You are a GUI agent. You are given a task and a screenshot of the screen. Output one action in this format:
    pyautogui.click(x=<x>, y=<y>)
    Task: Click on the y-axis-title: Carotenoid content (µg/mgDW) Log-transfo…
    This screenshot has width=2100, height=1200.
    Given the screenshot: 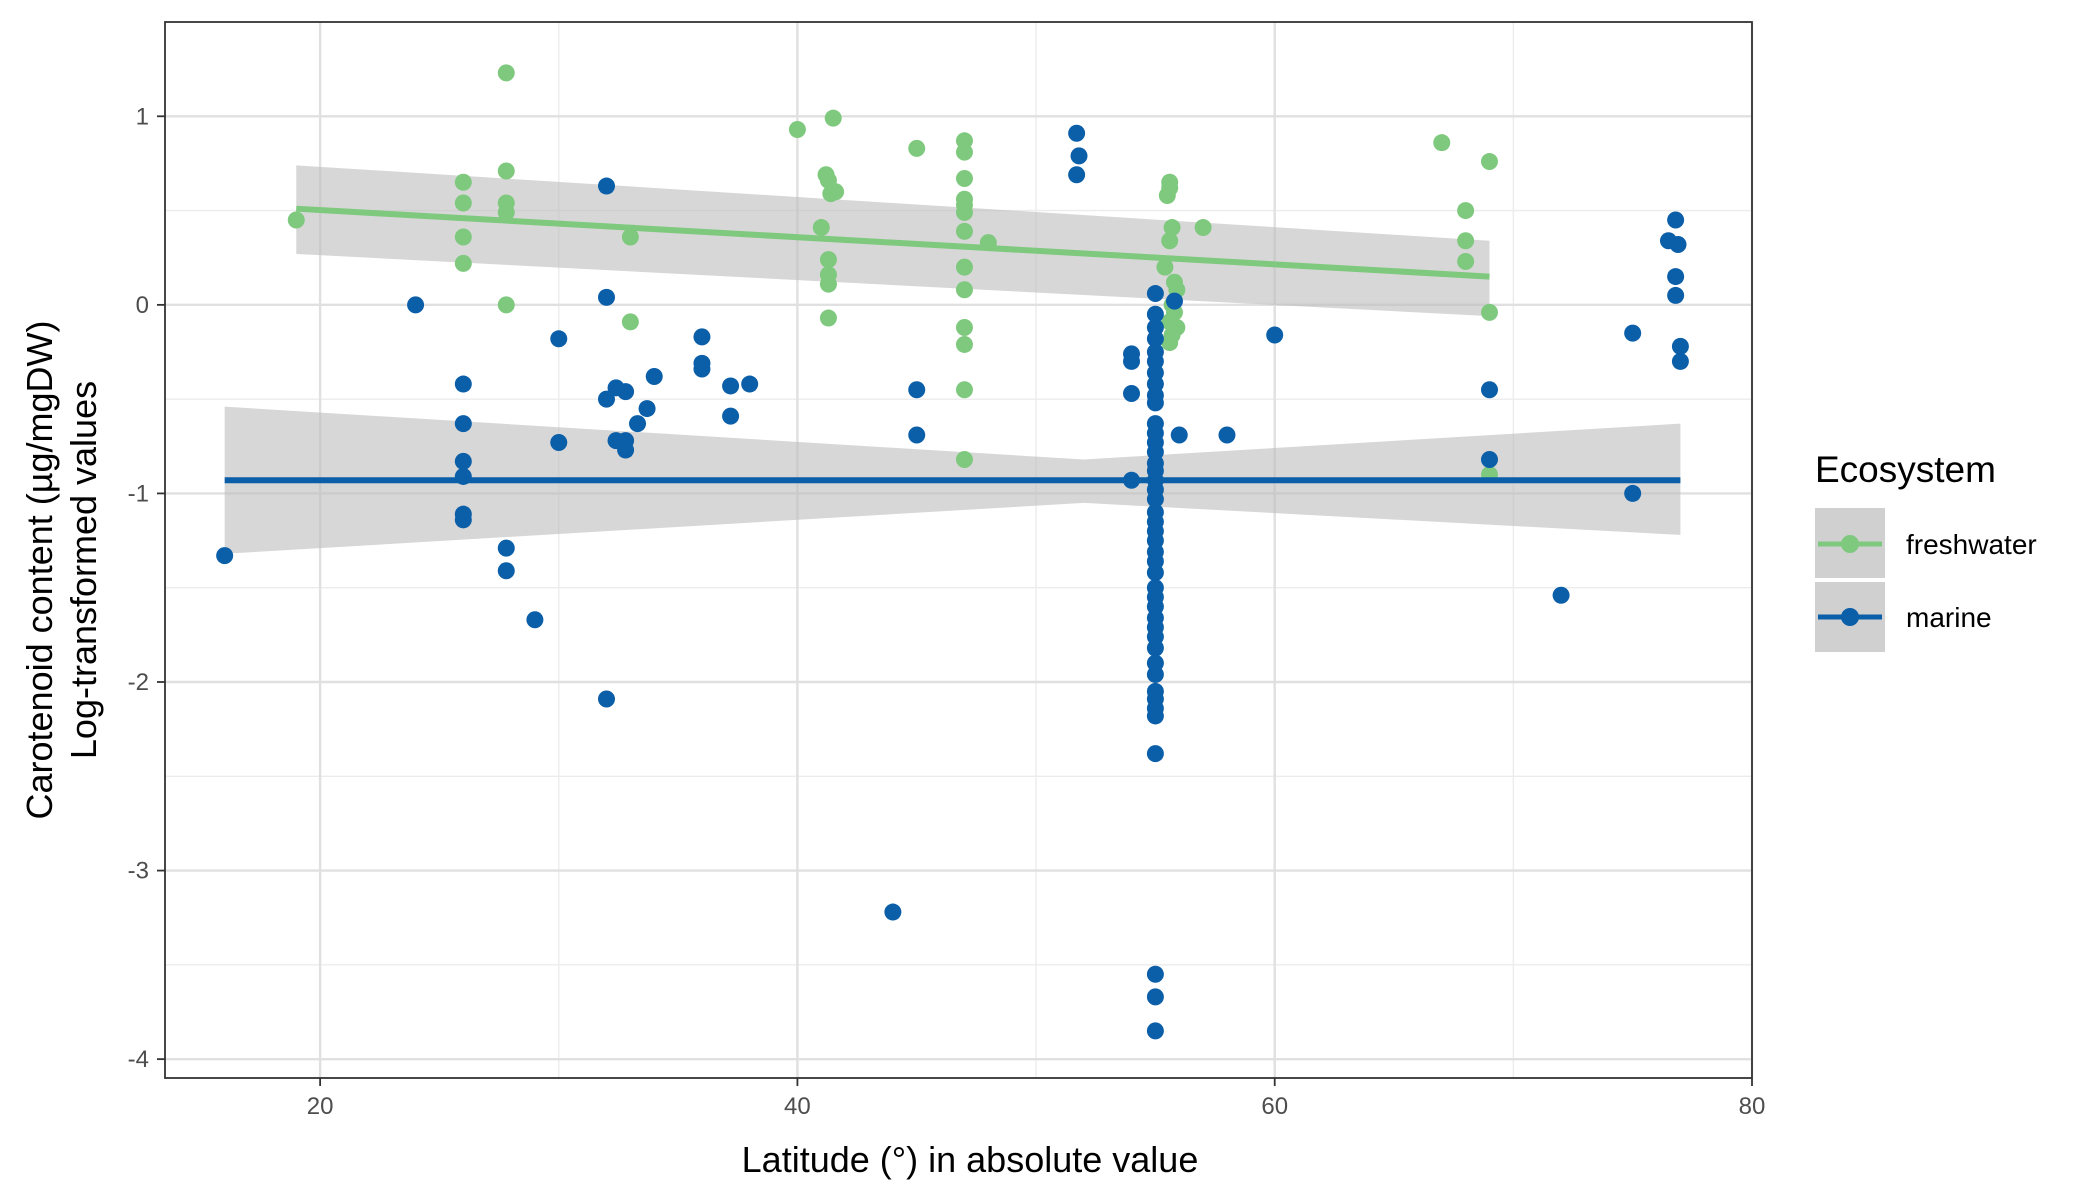 What is the action you would take?
    pyautogui.click(x=61, y=570)
    